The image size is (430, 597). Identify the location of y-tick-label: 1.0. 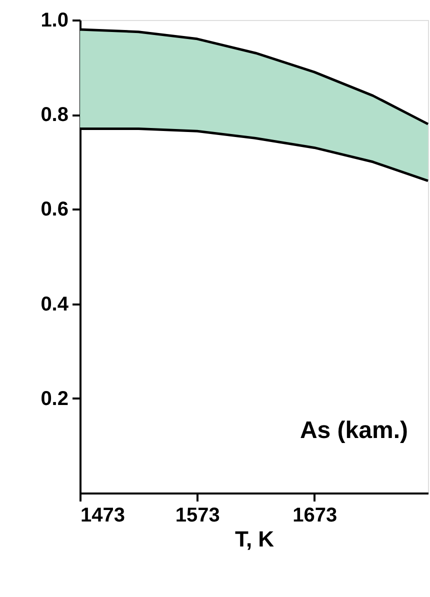
(54, 21).